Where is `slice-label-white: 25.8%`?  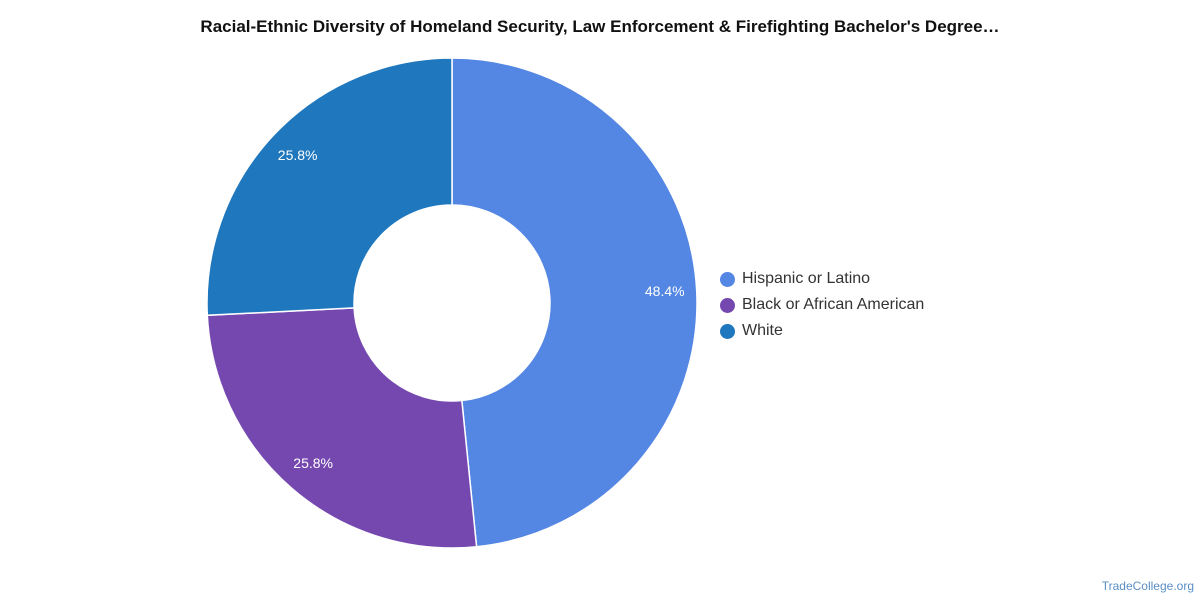 slice-label-white: 25.8% is located at coordinates (298, 155).